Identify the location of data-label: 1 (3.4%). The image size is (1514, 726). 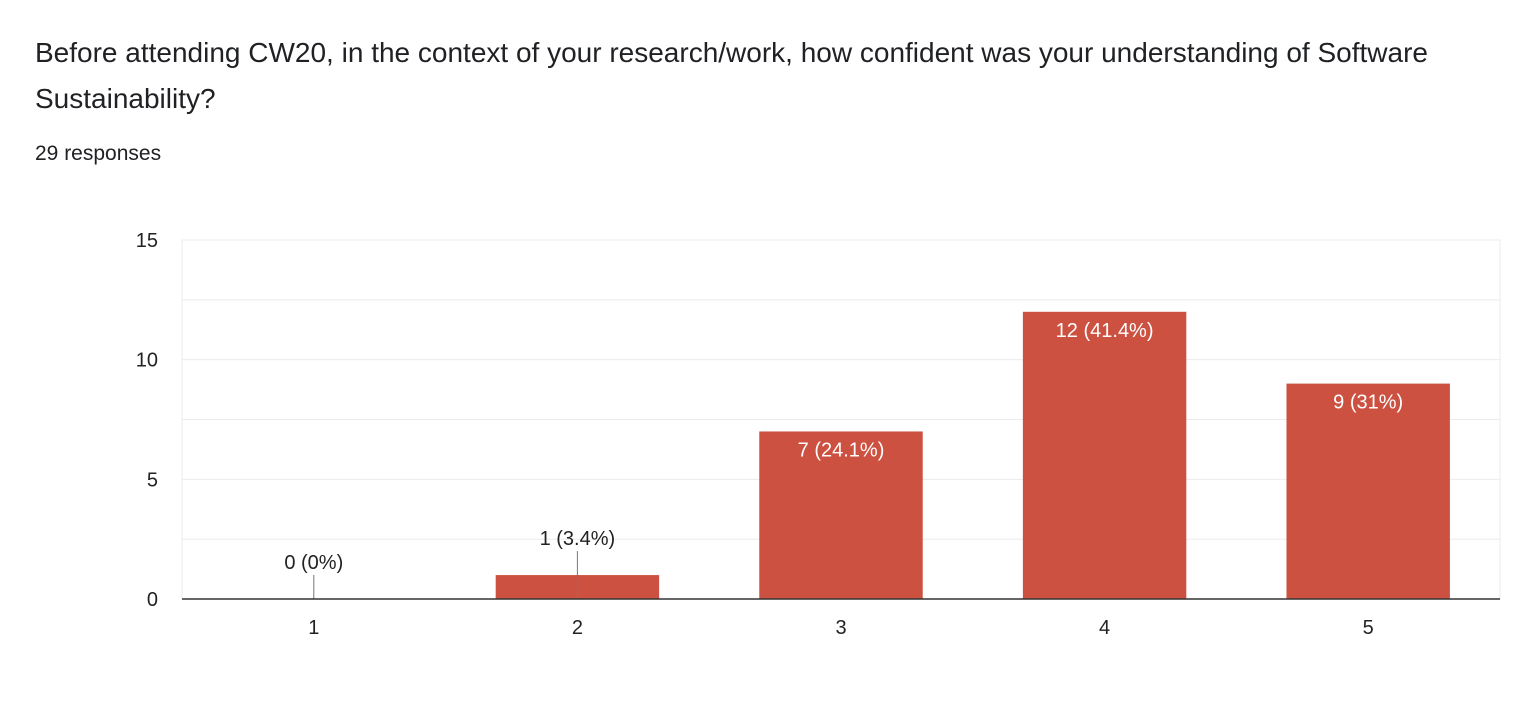
(578, 539).